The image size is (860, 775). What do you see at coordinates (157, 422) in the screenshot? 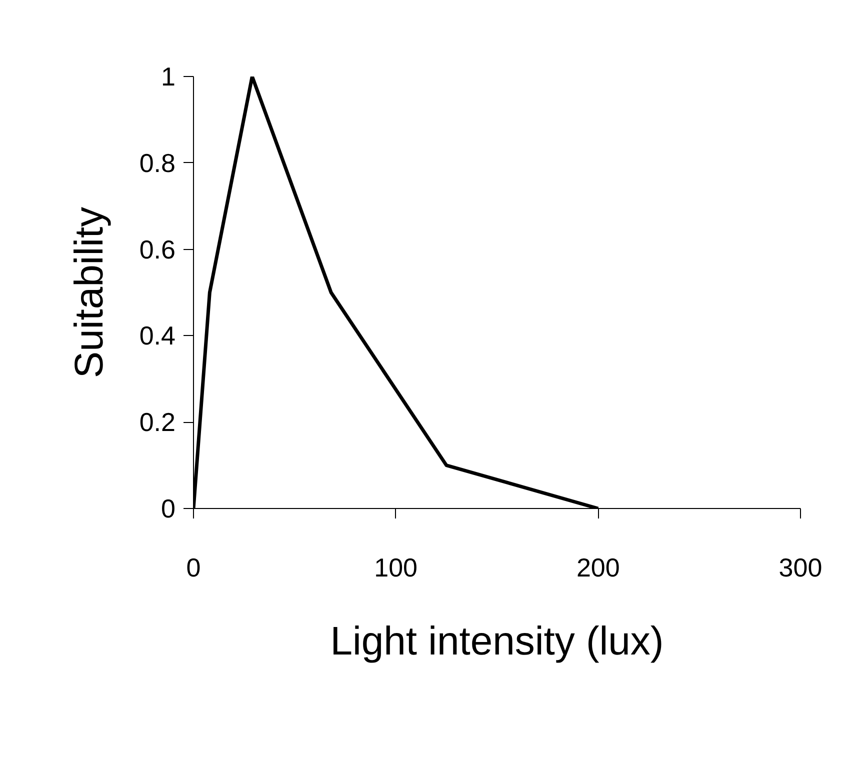
I see `y-tick-label: 0.2` at bounding box center [157, 422].